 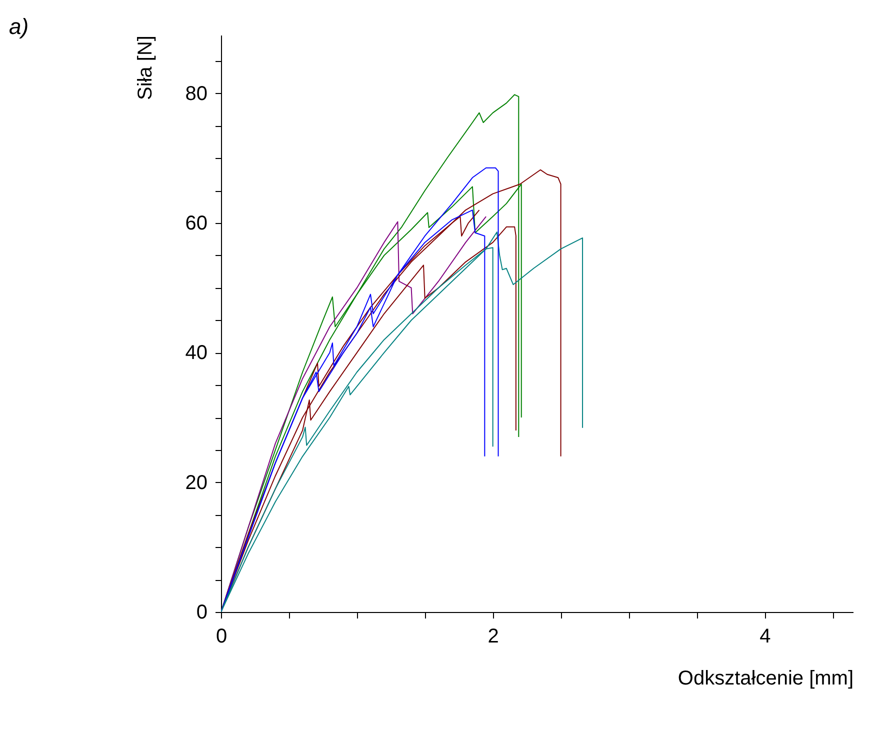 What do you see at coordinates (196, 223) in the screenshot?
I see `y-tick-label: 60` at bounding box center [196, 223].